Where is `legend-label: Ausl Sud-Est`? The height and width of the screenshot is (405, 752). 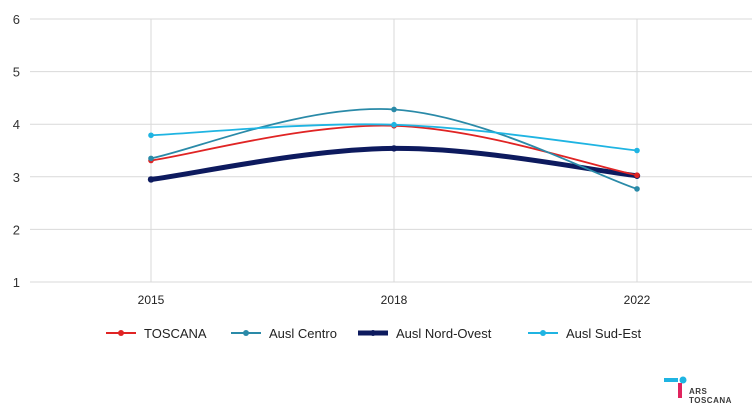 legend-label: Ausl Sud-Est is located at coordinates (604, 333).